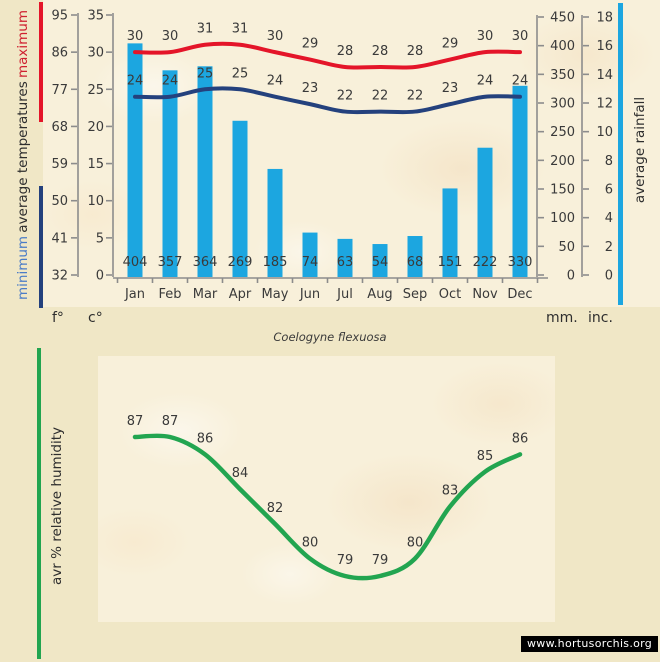 The width and height of the screenshot is (660, 662). I want to click on month-label: Jul, so click(344, 294).